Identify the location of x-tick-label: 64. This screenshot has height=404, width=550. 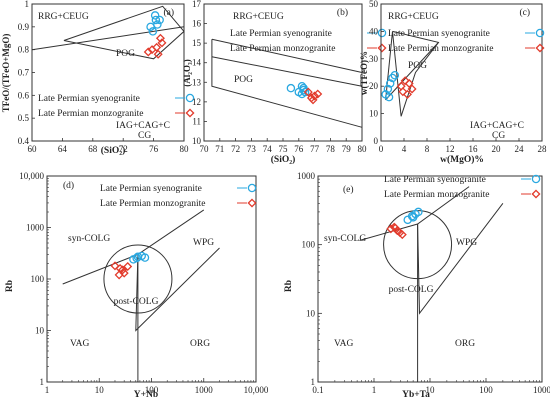
(63, 149).